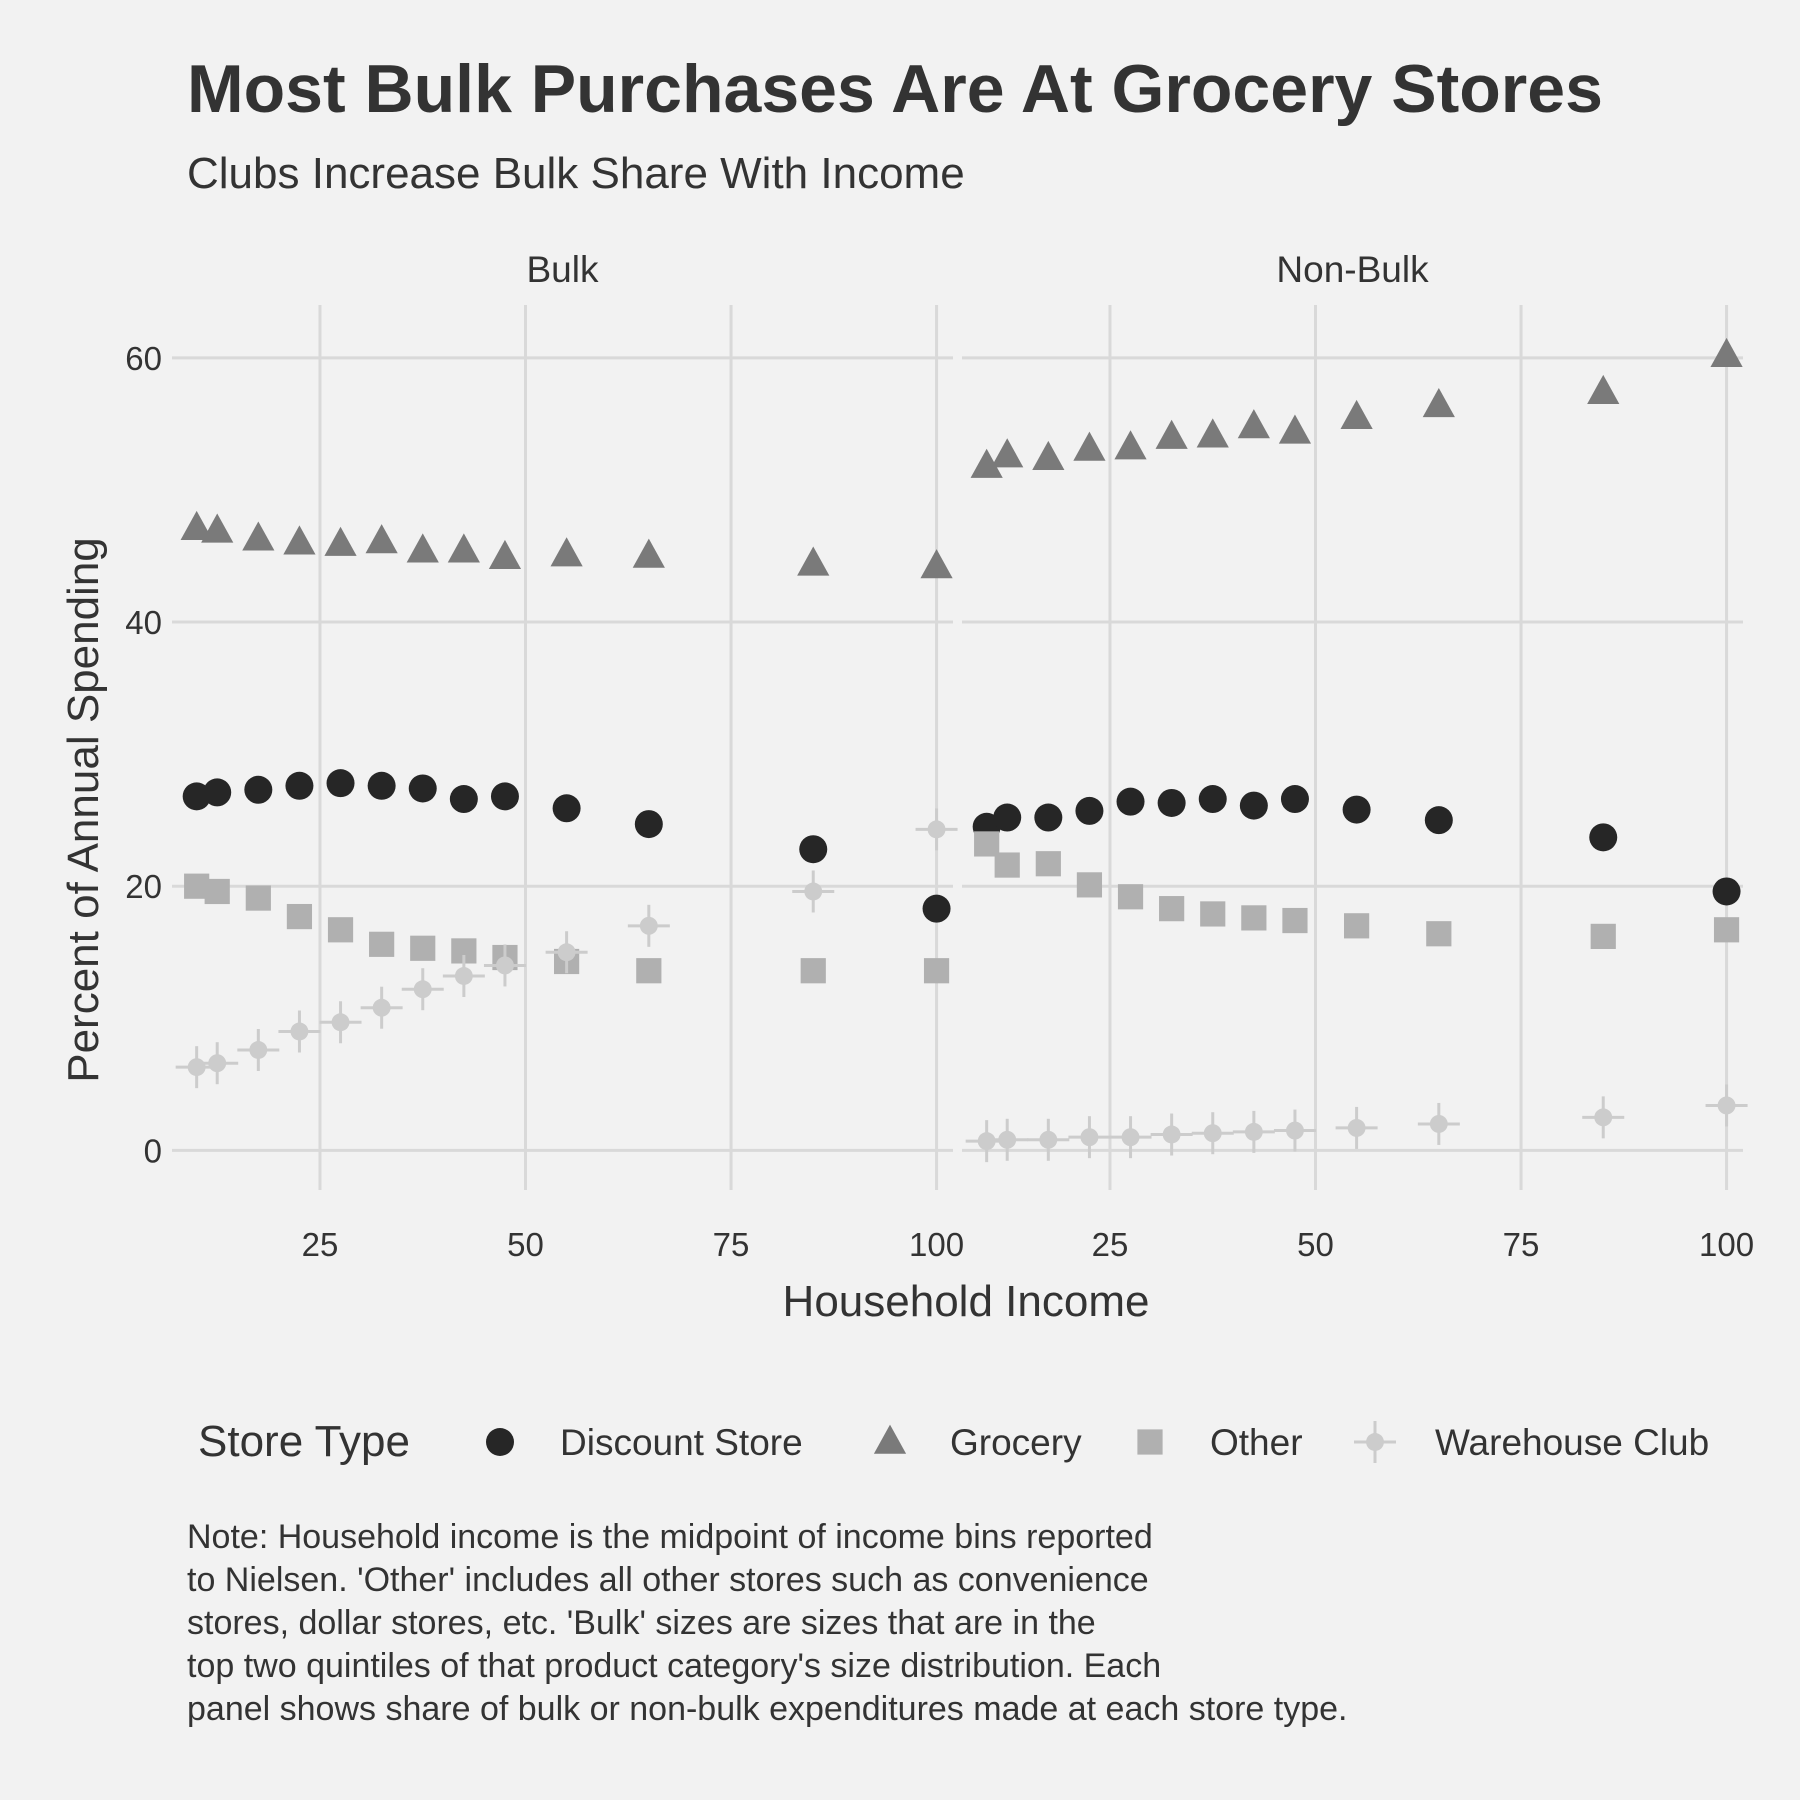 The height and width of the screenshot is (1800, 1800). I want to click on y-tick-label: 0, so click(153, 1150).